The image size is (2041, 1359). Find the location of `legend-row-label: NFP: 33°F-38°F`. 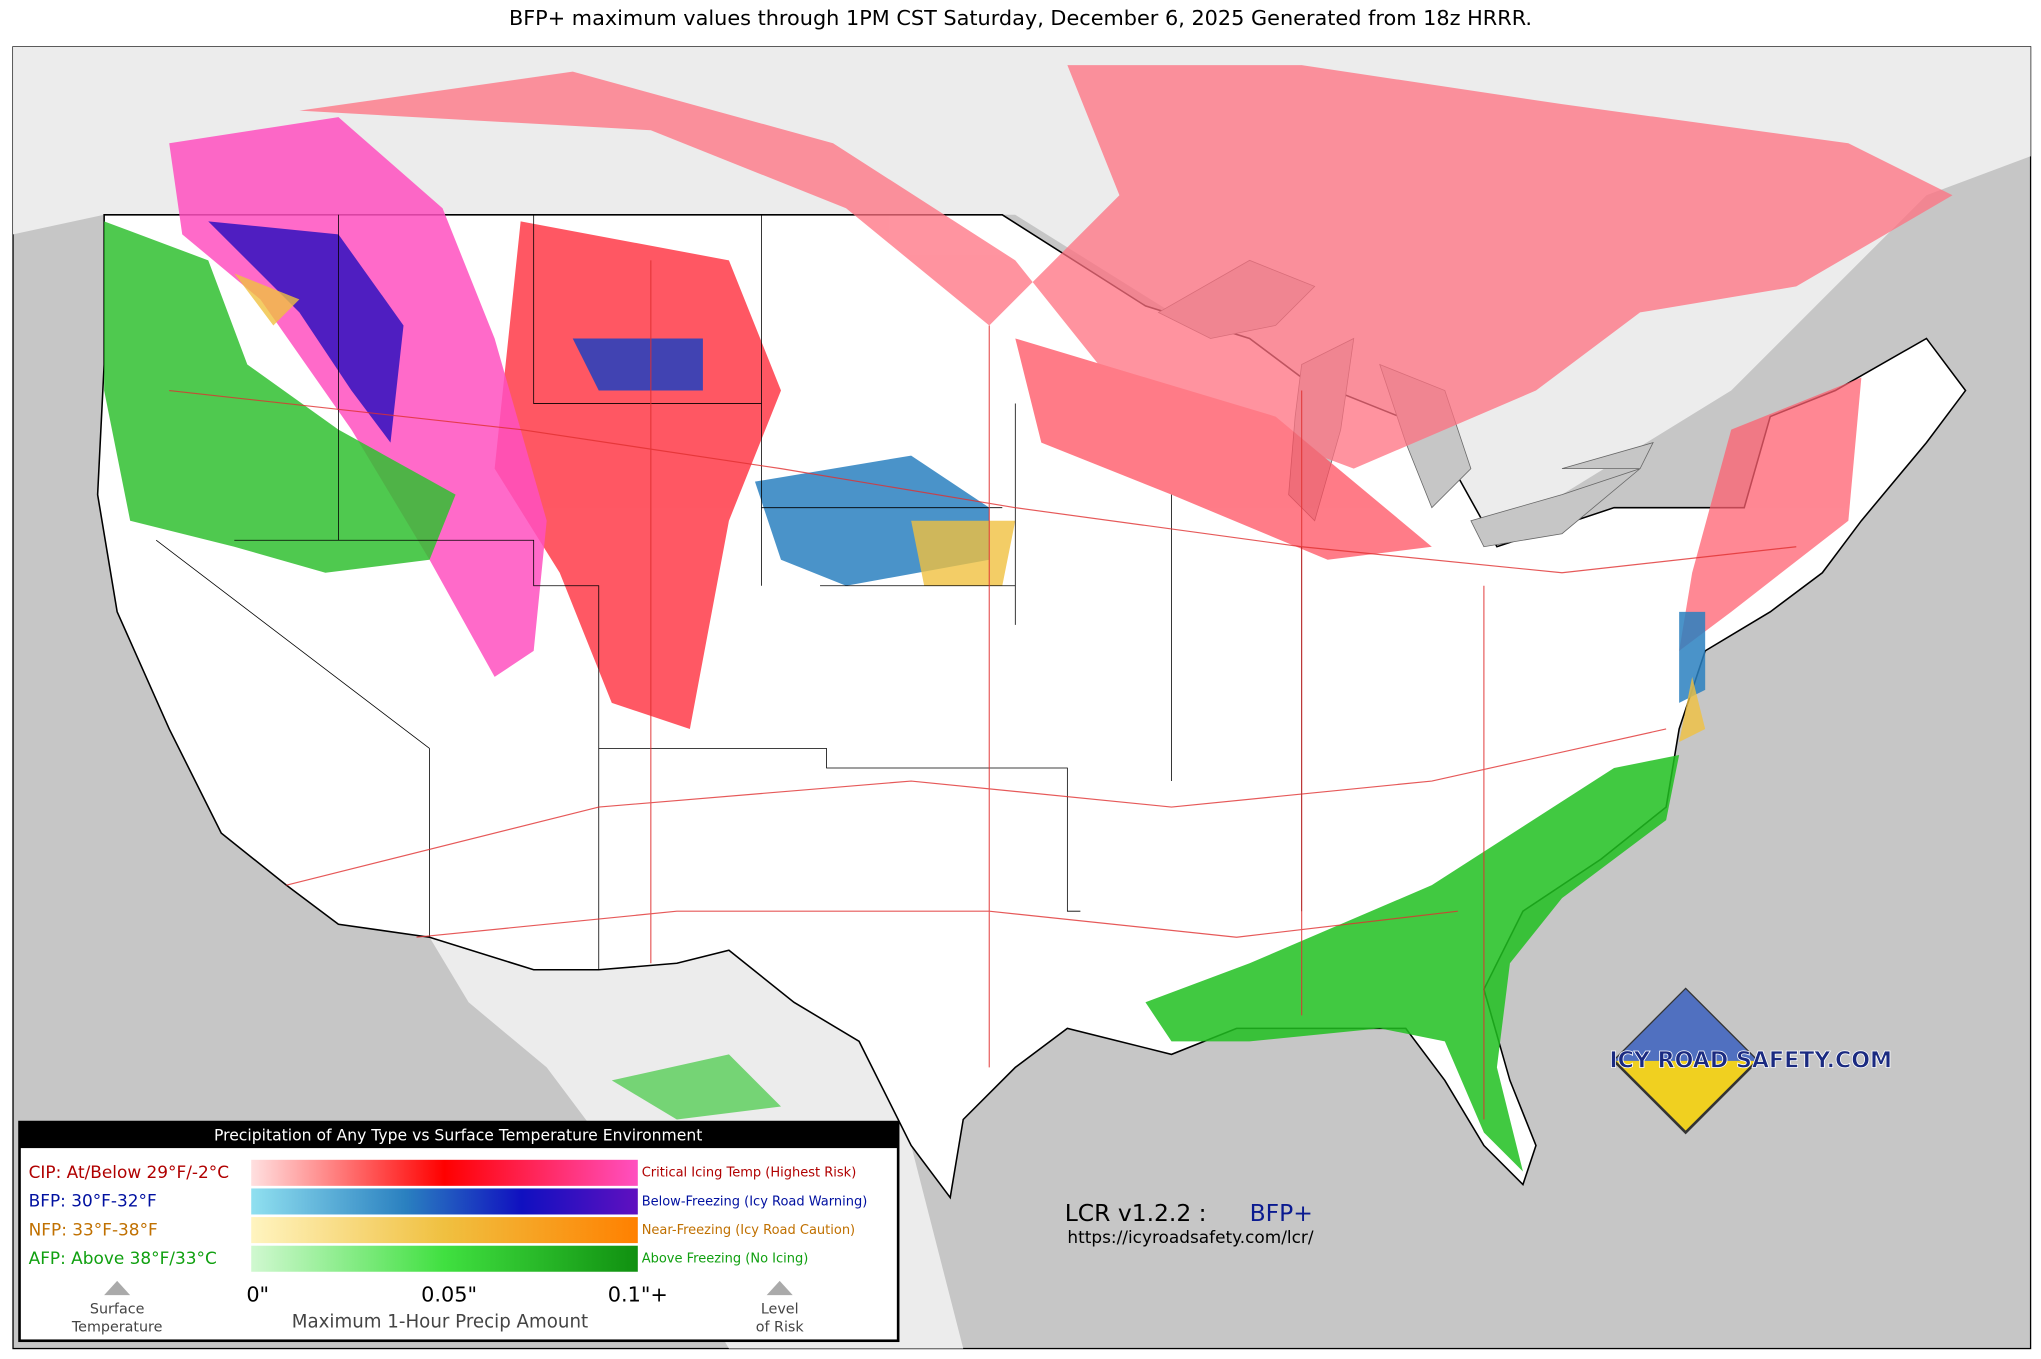

legend-row-label: NFP: 33°F-38°F is located at coordinates (93, 1229).